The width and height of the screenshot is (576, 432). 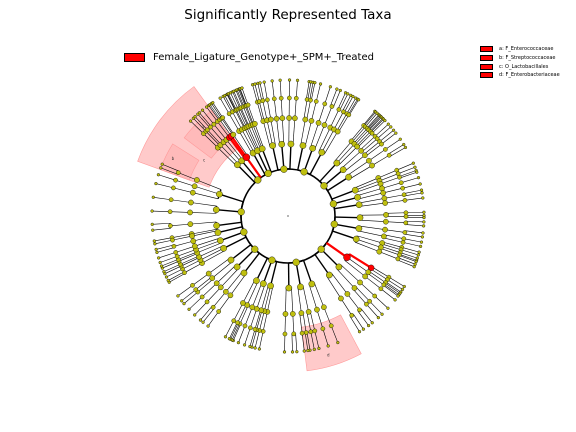 What do you see at coordinates (527, 58) in the screenshot?
I see `taxa-legend-text: b: F_Streptococcaceae` at bounding box center [527, 58].